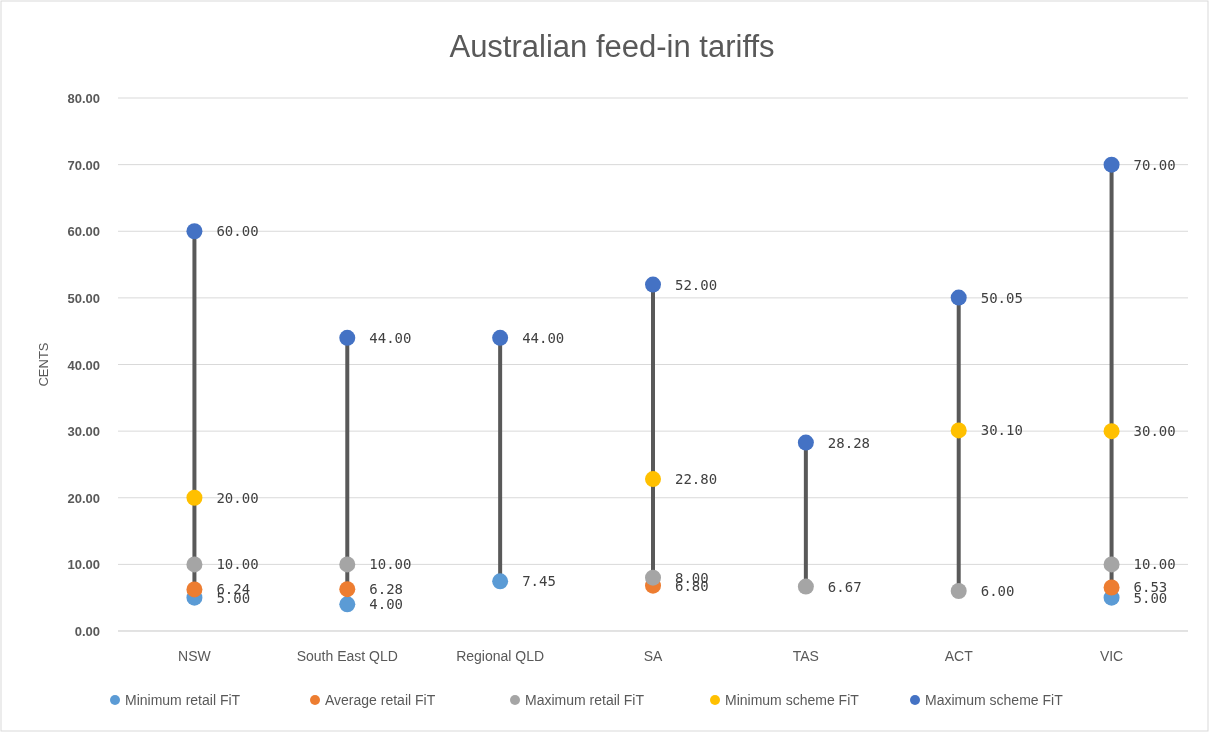 Image resolution: width=1210 pixels, height=733 pixels. What do you see at coordinates (83, 365) in the screenshot?
I see `y-tick-label: 40.00` at bounding box center [83, 365].